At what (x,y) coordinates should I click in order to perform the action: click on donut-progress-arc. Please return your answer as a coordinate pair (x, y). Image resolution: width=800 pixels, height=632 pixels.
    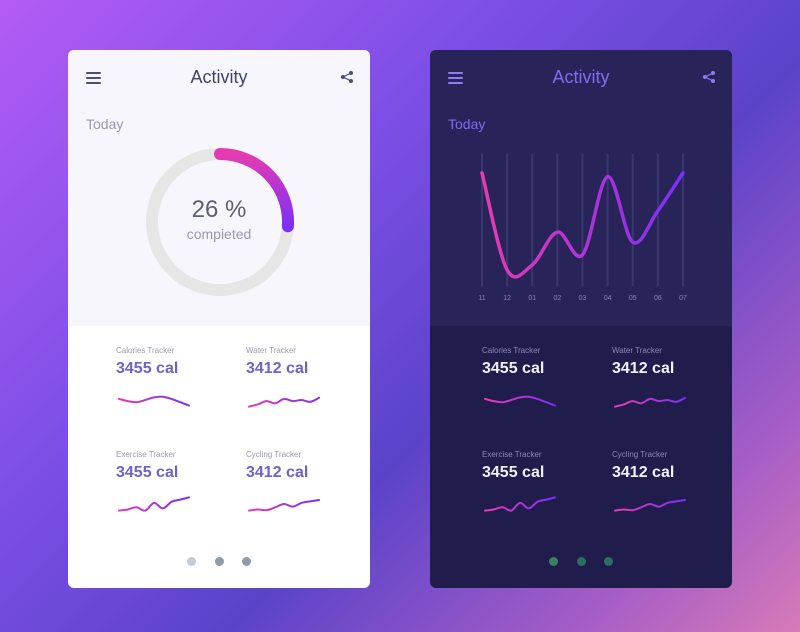
    Looking at the image, I should click on (254, 190).